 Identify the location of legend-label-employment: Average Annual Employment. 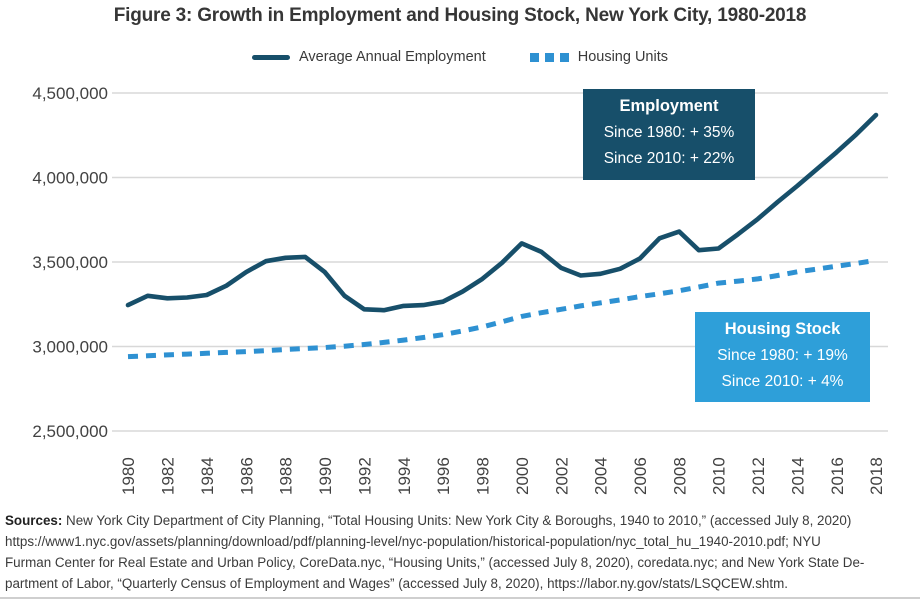
(392, 57).